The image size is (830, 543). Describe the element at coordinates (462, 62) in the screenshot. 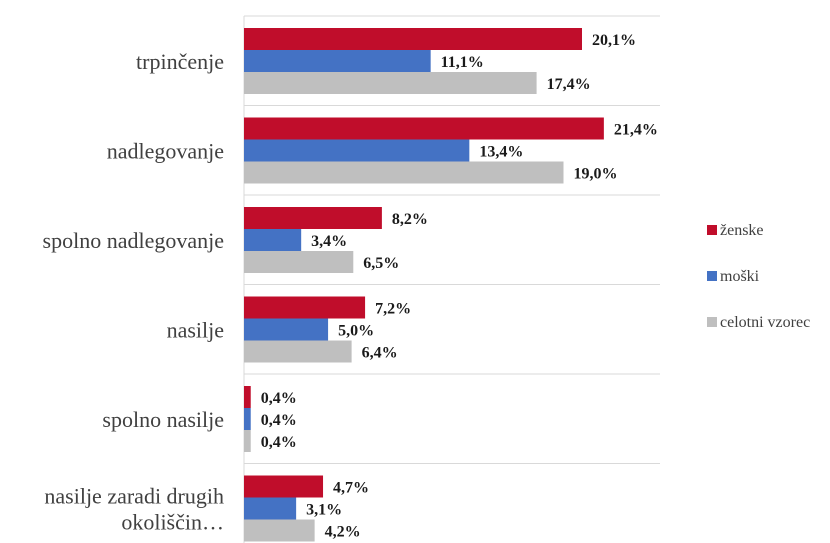

I see `data-label: 11,1%` at that location.